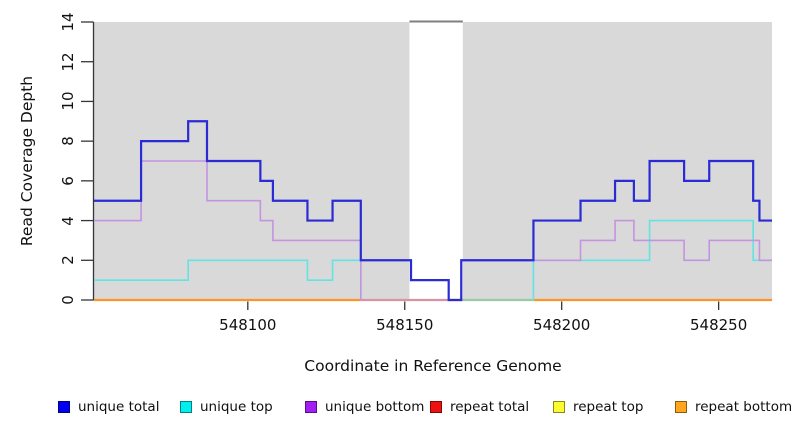 The height and width of the screenshot is (432, 792). I want to click on legend-label: unique total, so click(119, 407).